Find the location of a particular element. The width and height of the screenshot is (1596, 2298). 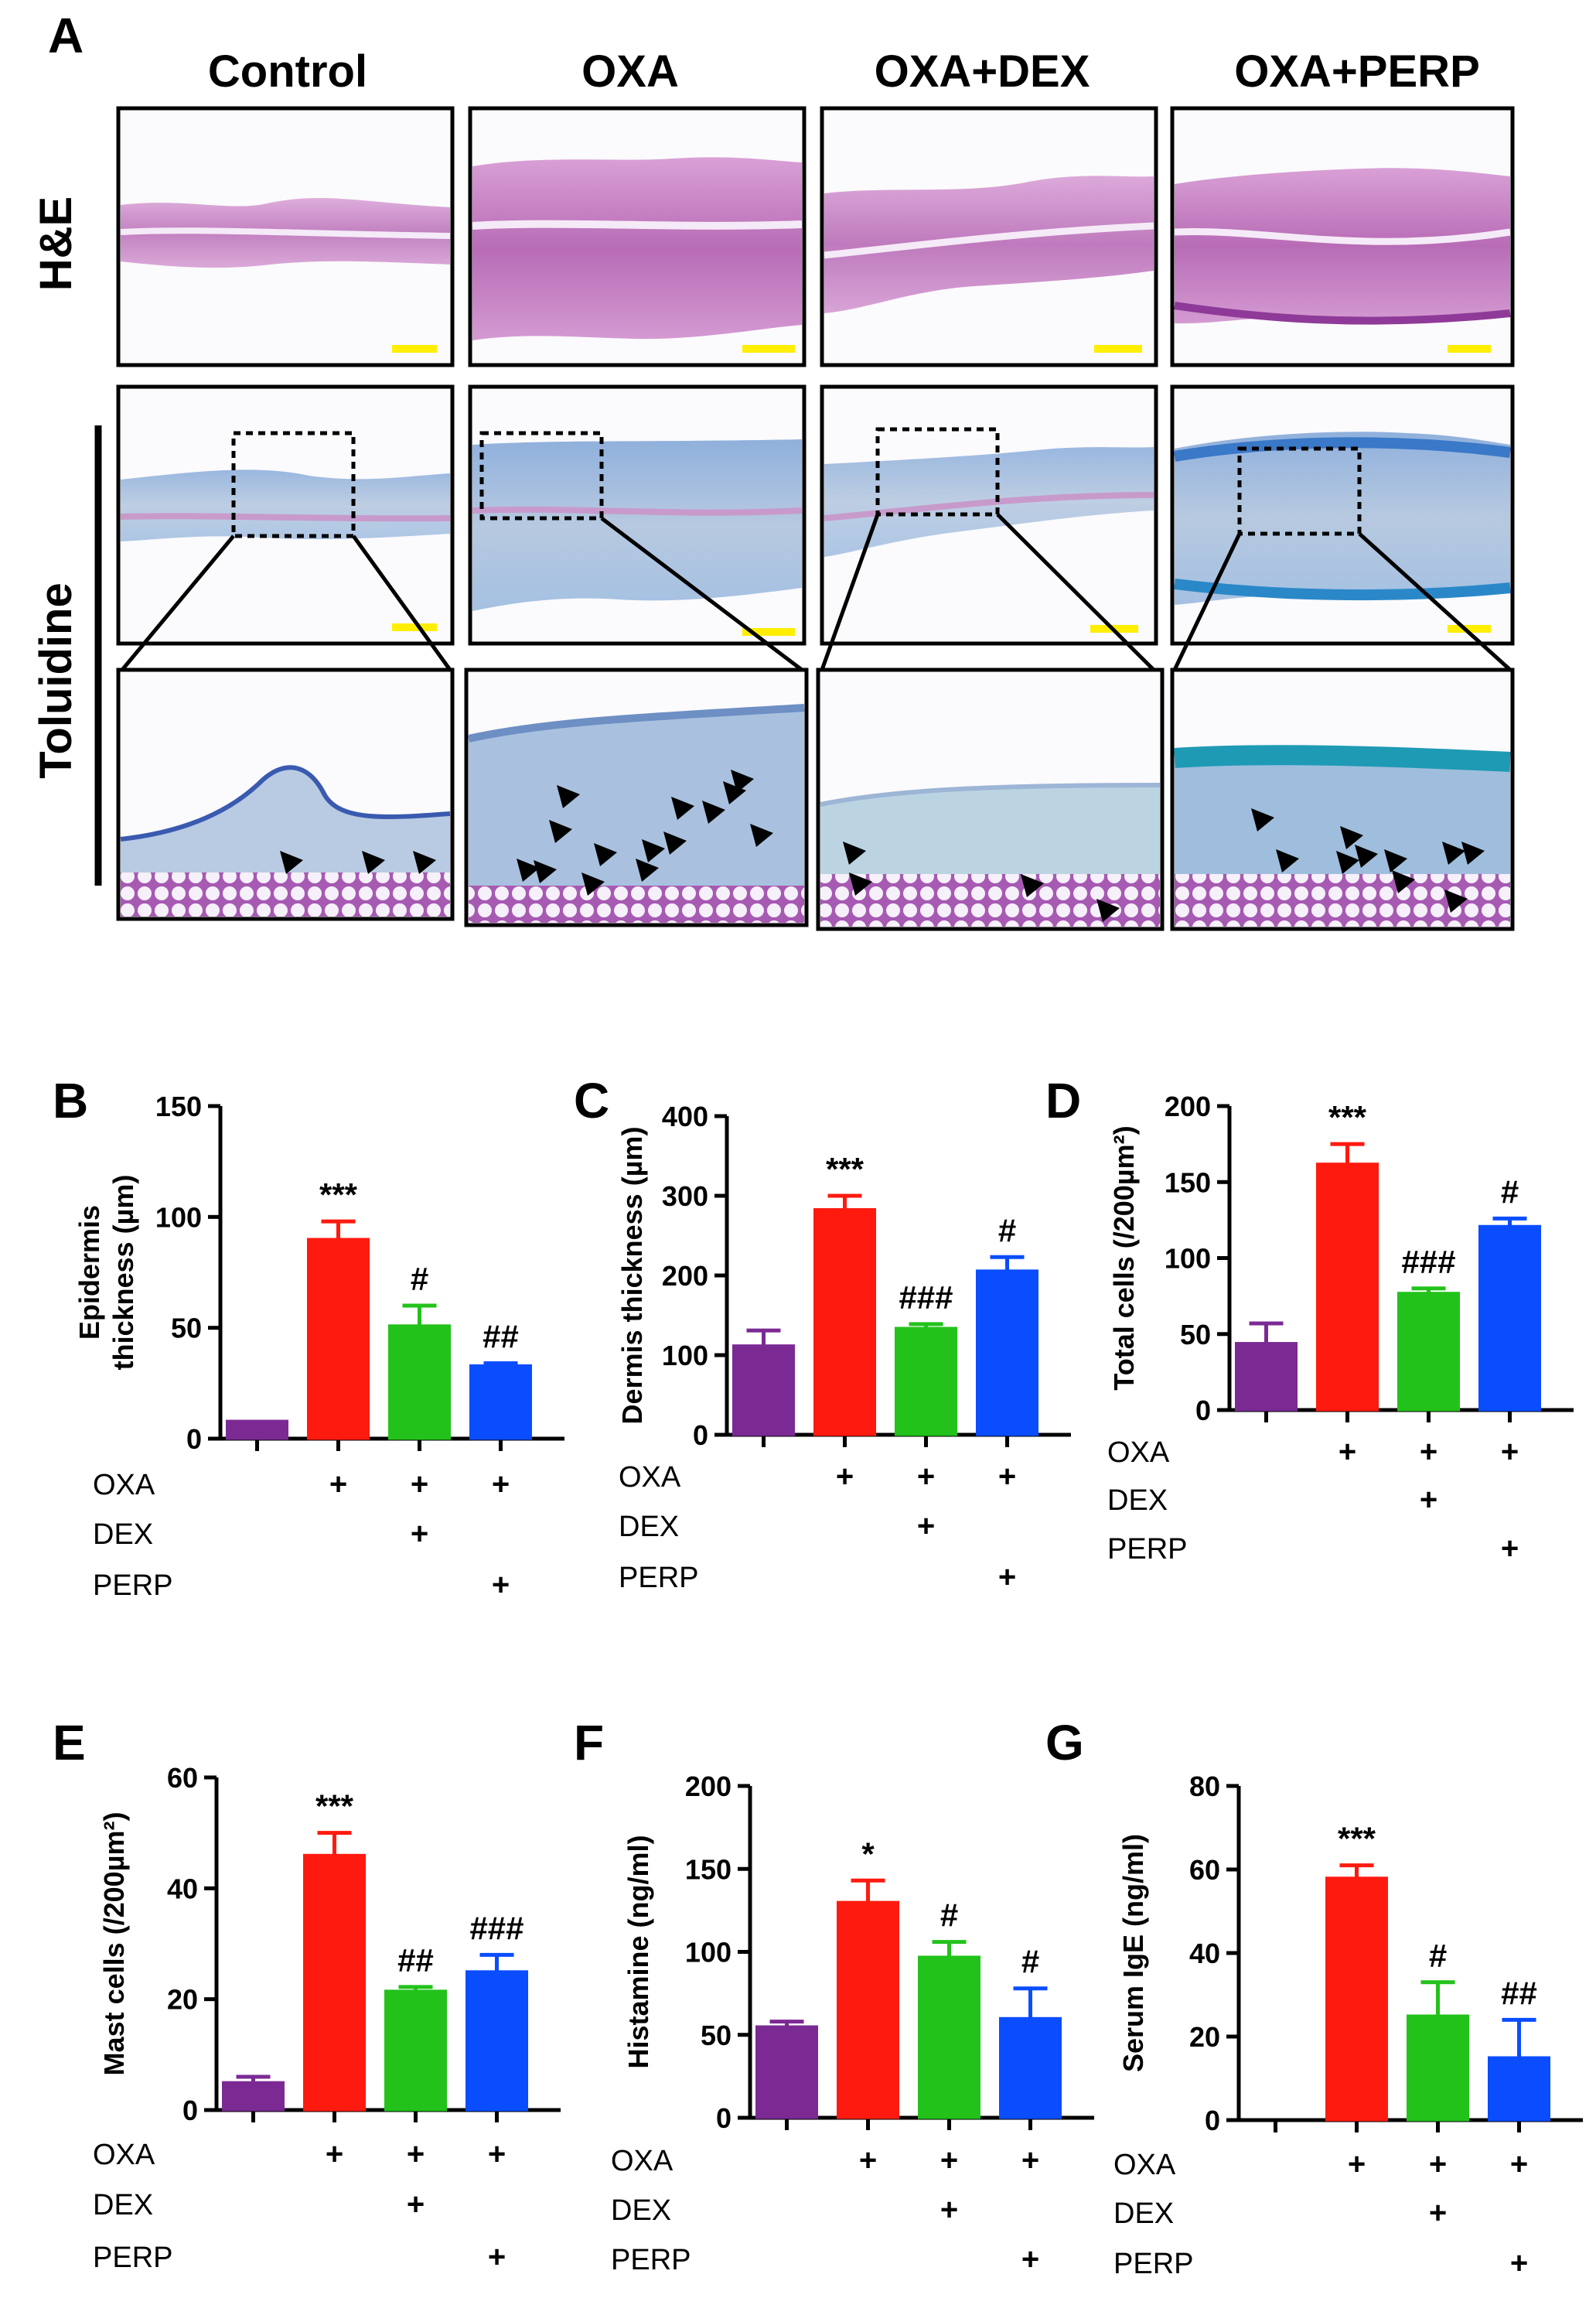

panel-label-a: A is located at coordinates (66, 35).